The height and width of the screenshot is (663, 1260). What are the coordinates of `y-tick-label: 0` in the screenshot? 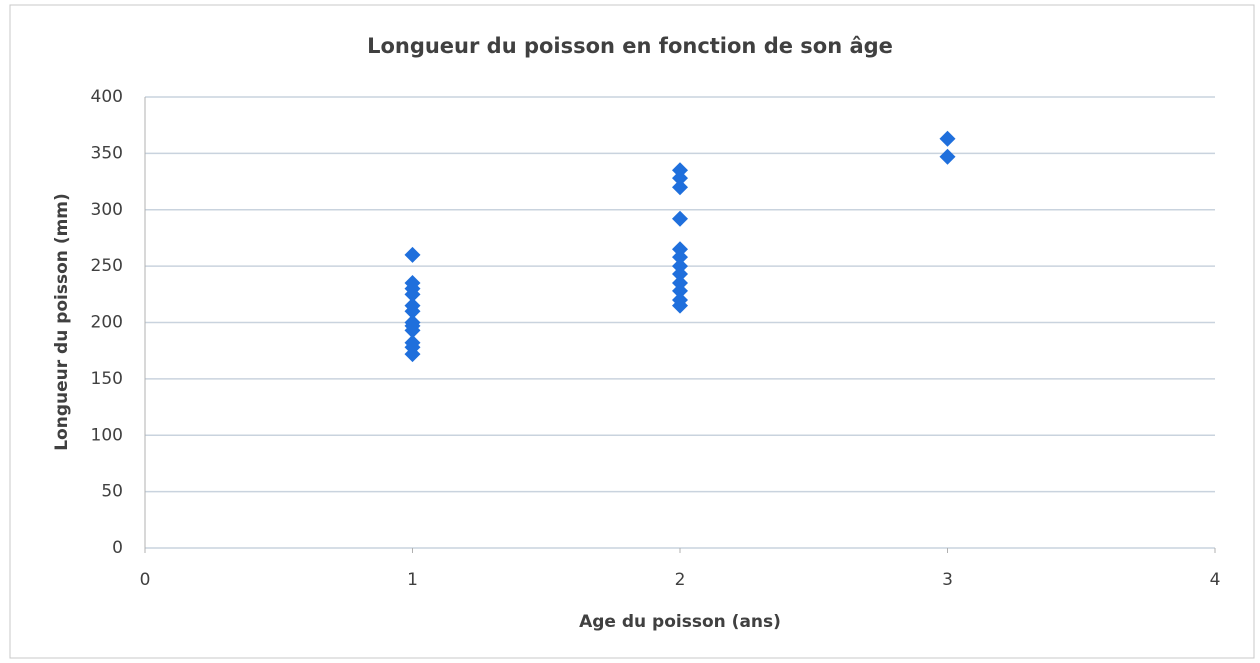 It's located at (117, 548).